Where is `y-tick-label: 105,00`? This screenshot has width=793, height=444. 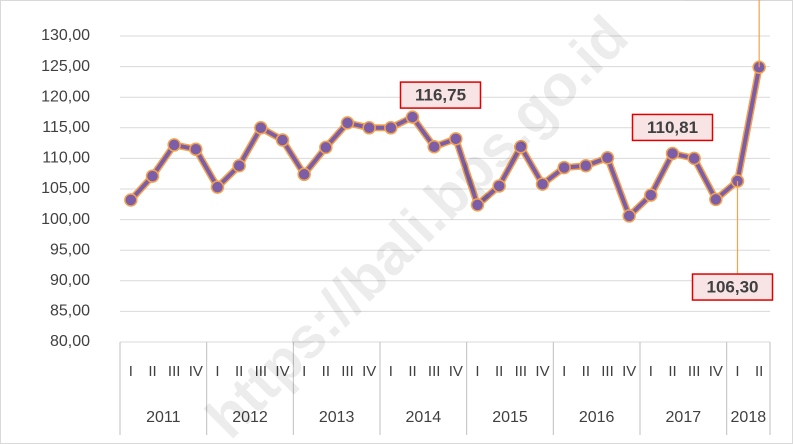 y-tick-label: 105,00 is located at coordinates (65, 188).